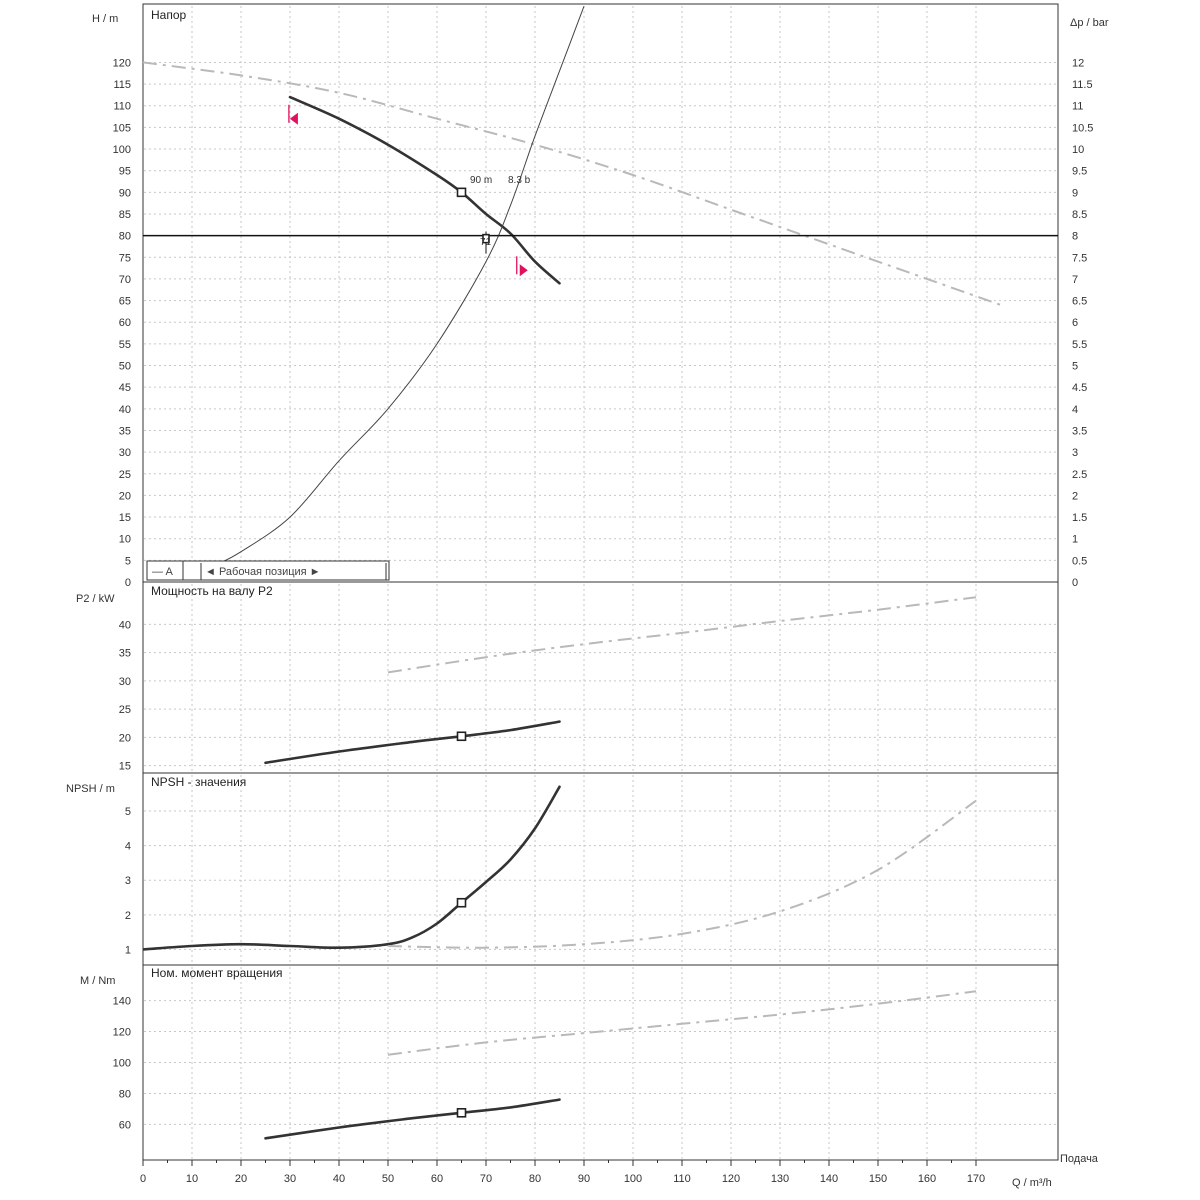 This screenshot has width=1200, height=1200. I want to click on legend-frame, so click(268, 570).